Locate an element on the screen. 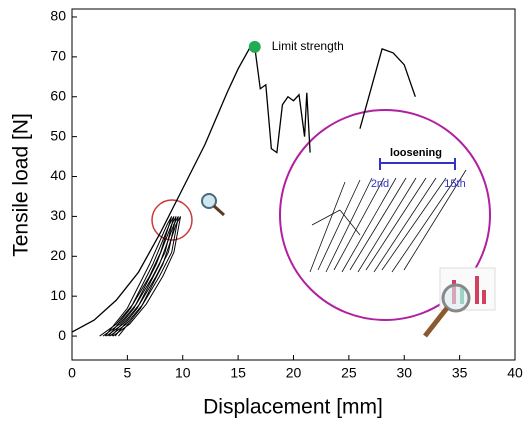  limit-label: Limit strength is located at coordinates (308, 46).